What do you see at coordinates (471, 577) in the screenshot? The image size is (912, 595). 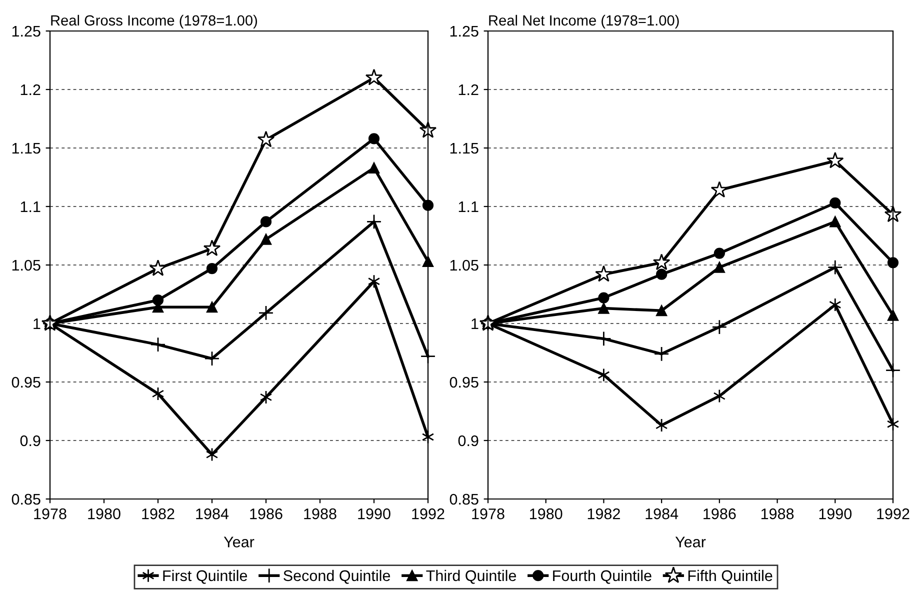 I see `legend-label: Third Quintile` at bounding box center [471, 577].